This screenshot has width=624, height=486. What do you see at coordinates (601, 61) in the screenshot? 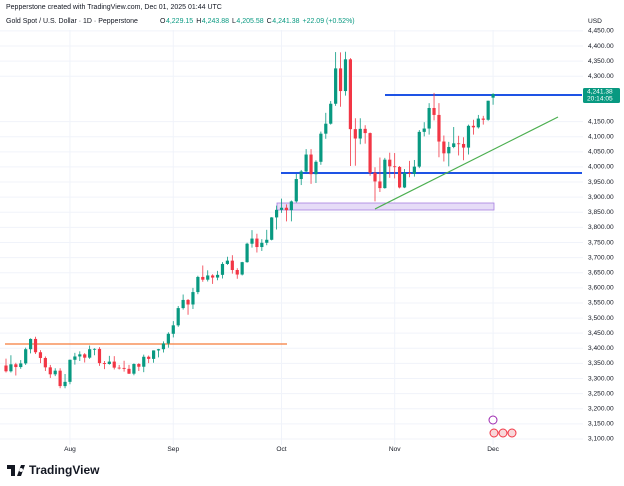
I see `y-tick-label: 4,350.00` at bounding box center [601, 61].